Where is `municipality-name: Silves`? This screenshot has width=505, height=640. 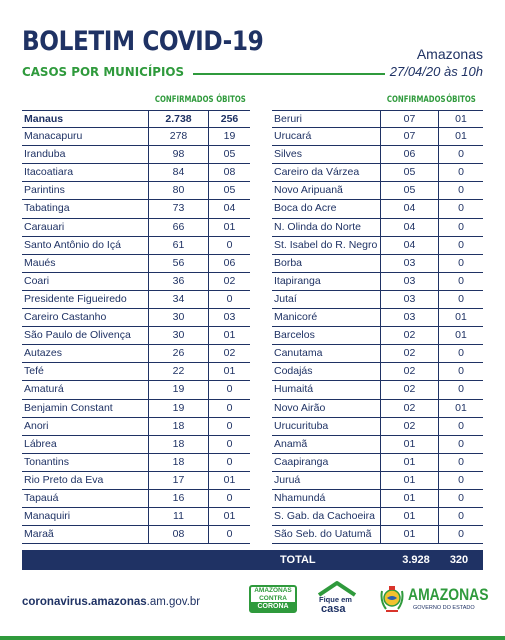
municipality-name: Silves is located at coordinates (288, 154).